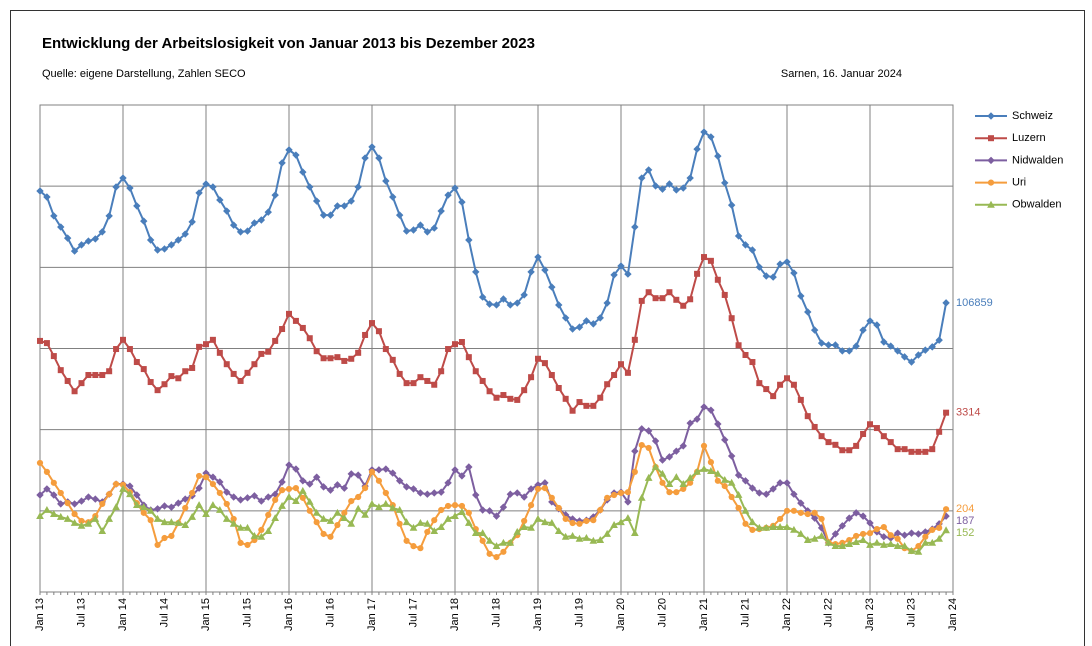 The width and height of the screenshot is (1092, 646). Describe the element at coordinates (123, 614) in the screenshot. I see `x-tick-label: Jan 14` at that location.